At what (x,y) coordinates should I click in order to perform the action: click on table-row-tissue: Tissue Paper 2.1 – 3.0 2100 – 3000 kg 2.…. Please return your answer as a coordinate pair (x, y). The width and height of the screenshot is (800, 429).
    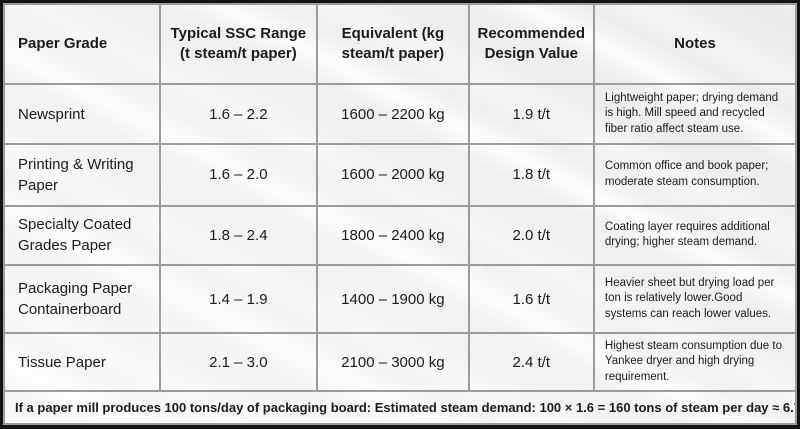
    Looking at the image, I should click on (400, 362).